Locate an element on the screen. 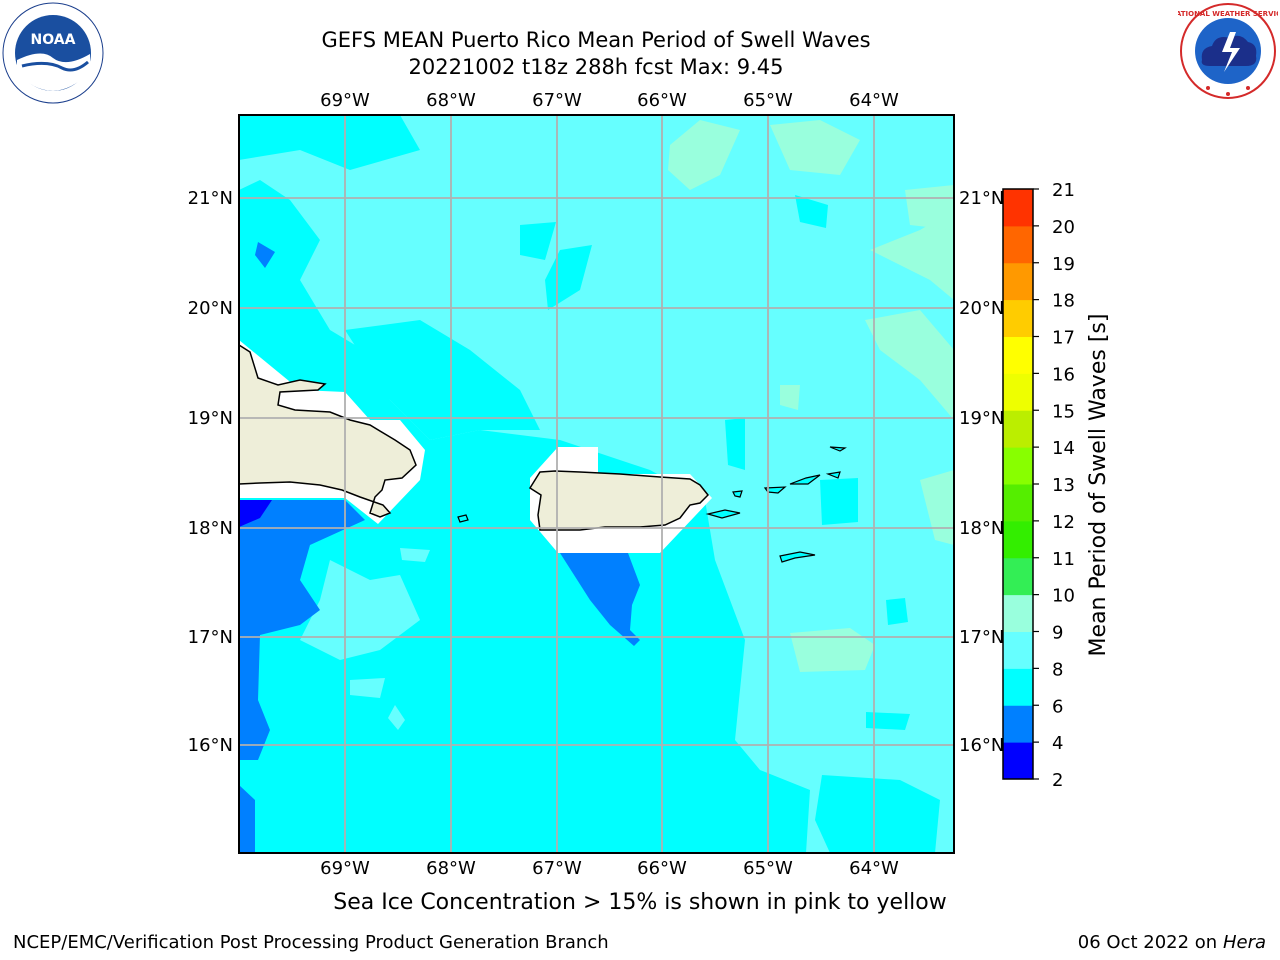  hispaniola-island is located at coordinates (328, 431).